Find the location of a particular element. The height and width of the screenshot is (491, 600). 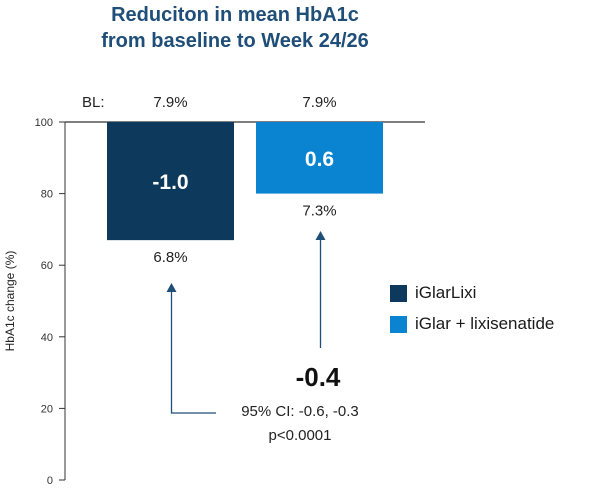

legend: iGlarLixi iGlar + lixisenatide is located at coordinates (472, 313).